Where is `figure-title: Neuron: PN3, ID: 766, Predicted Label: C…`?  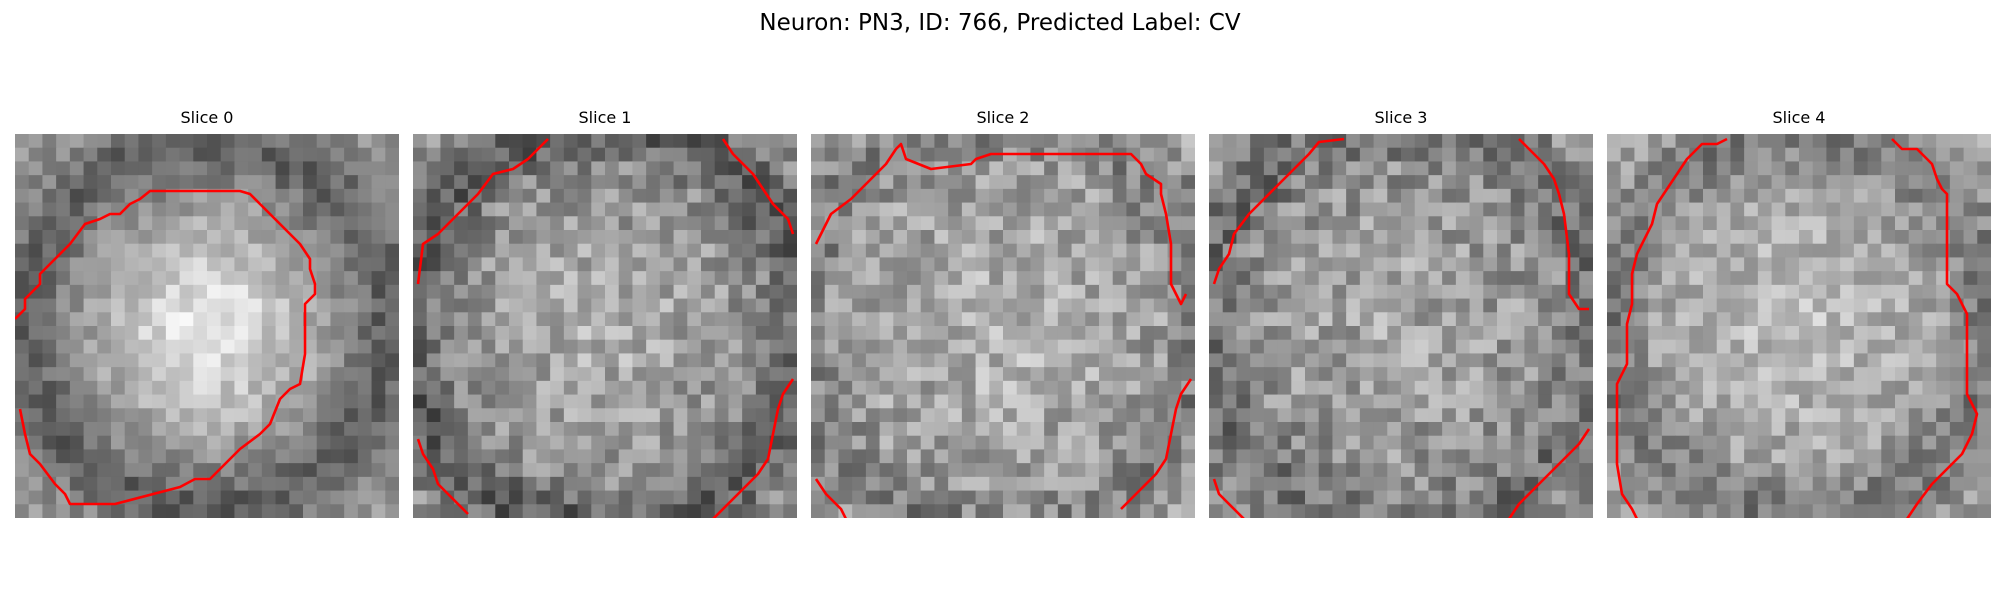
figure-title: Neuron: PN3, ID: 766, Predicted Label: C… is located at coordinates (1000, 23).